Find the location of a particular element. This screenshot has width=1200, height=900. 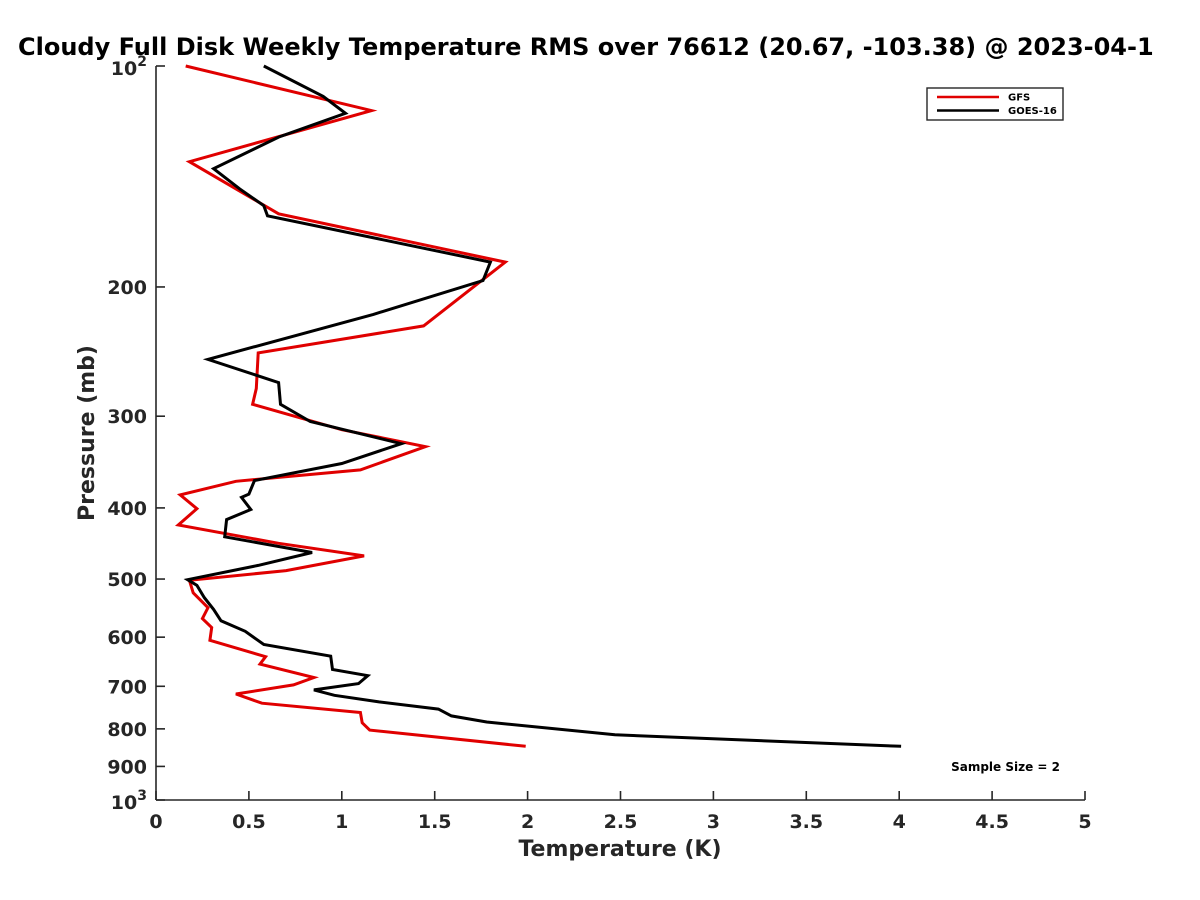

x-tick-label: 2.5 is located at coordinates (621, 822).